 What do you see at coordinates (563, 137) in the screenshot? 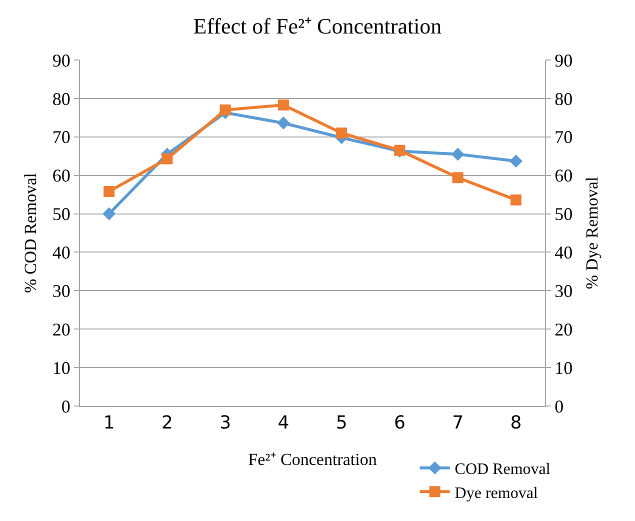
I see `y2-tick-label: 70` at bounding box center [563, 137].